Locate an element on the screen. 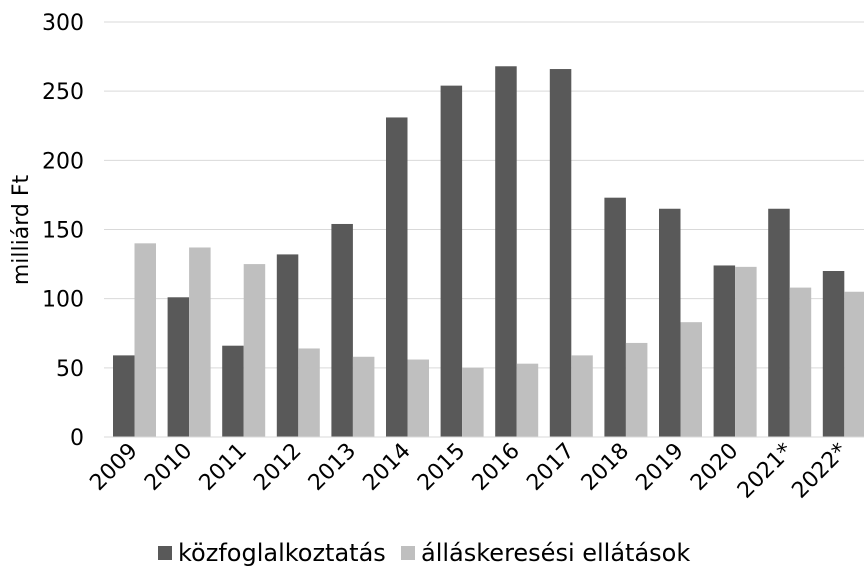  legend-swatch-kozfoglalkoztatas is located at coordinates (165, 553).